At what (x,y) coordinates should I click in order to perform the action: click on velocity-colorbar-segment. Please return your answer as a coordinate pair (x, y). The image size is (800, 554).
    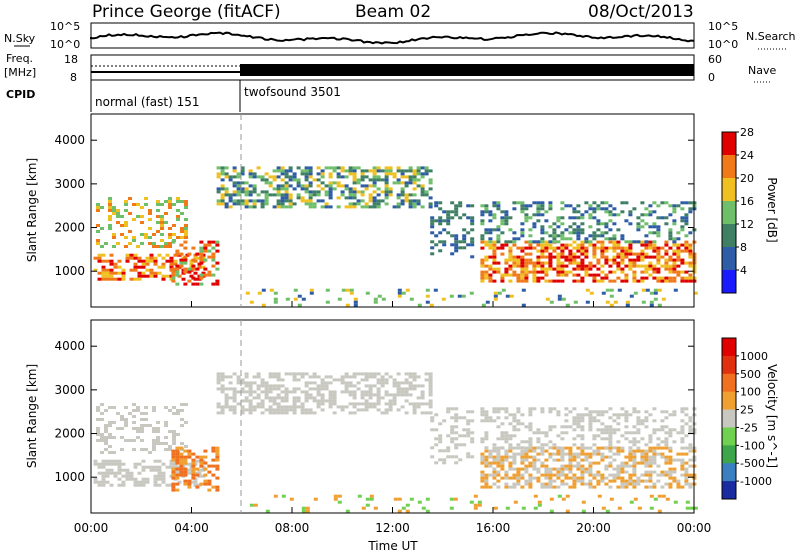
    Looking at the image, I should click on (729, 436).